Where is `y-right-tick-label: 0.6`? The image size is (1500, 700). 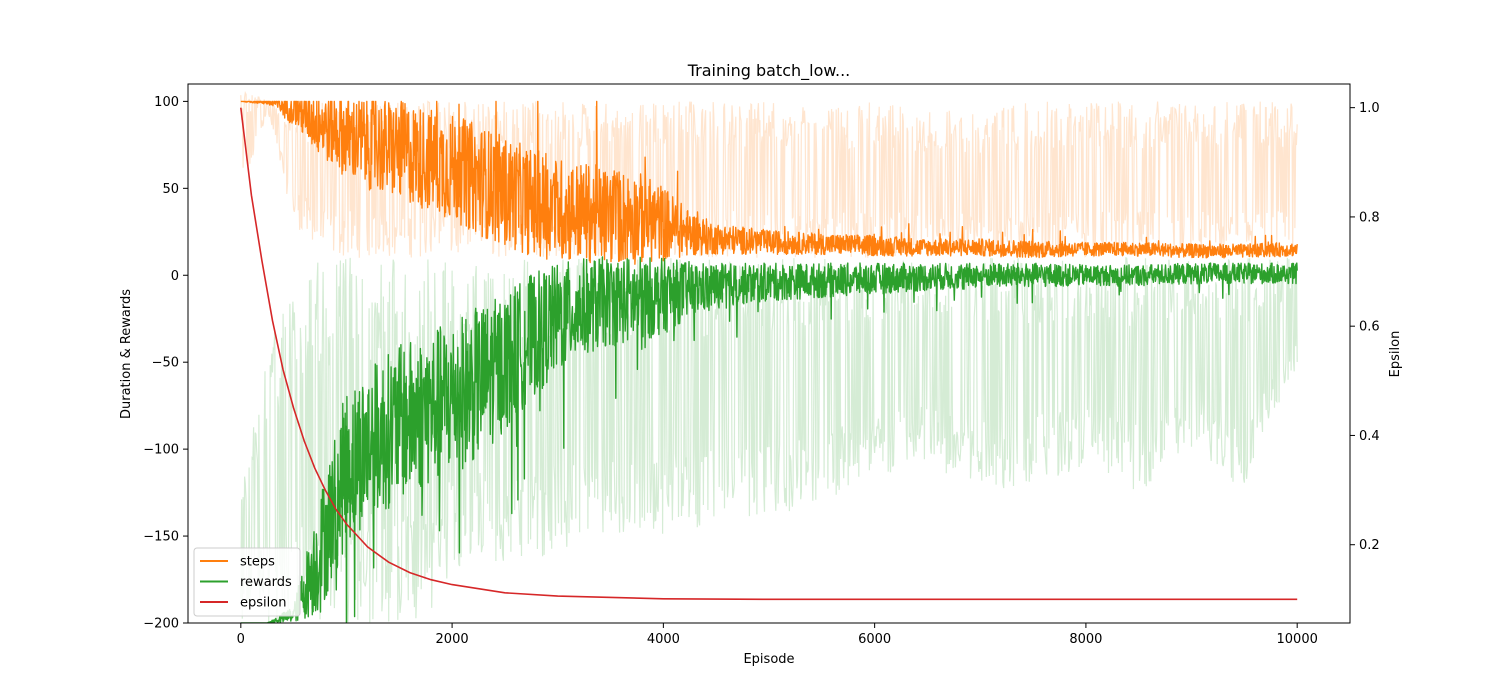 y-right-tick-label: 0.6 is located at coordinates (1369, 327).